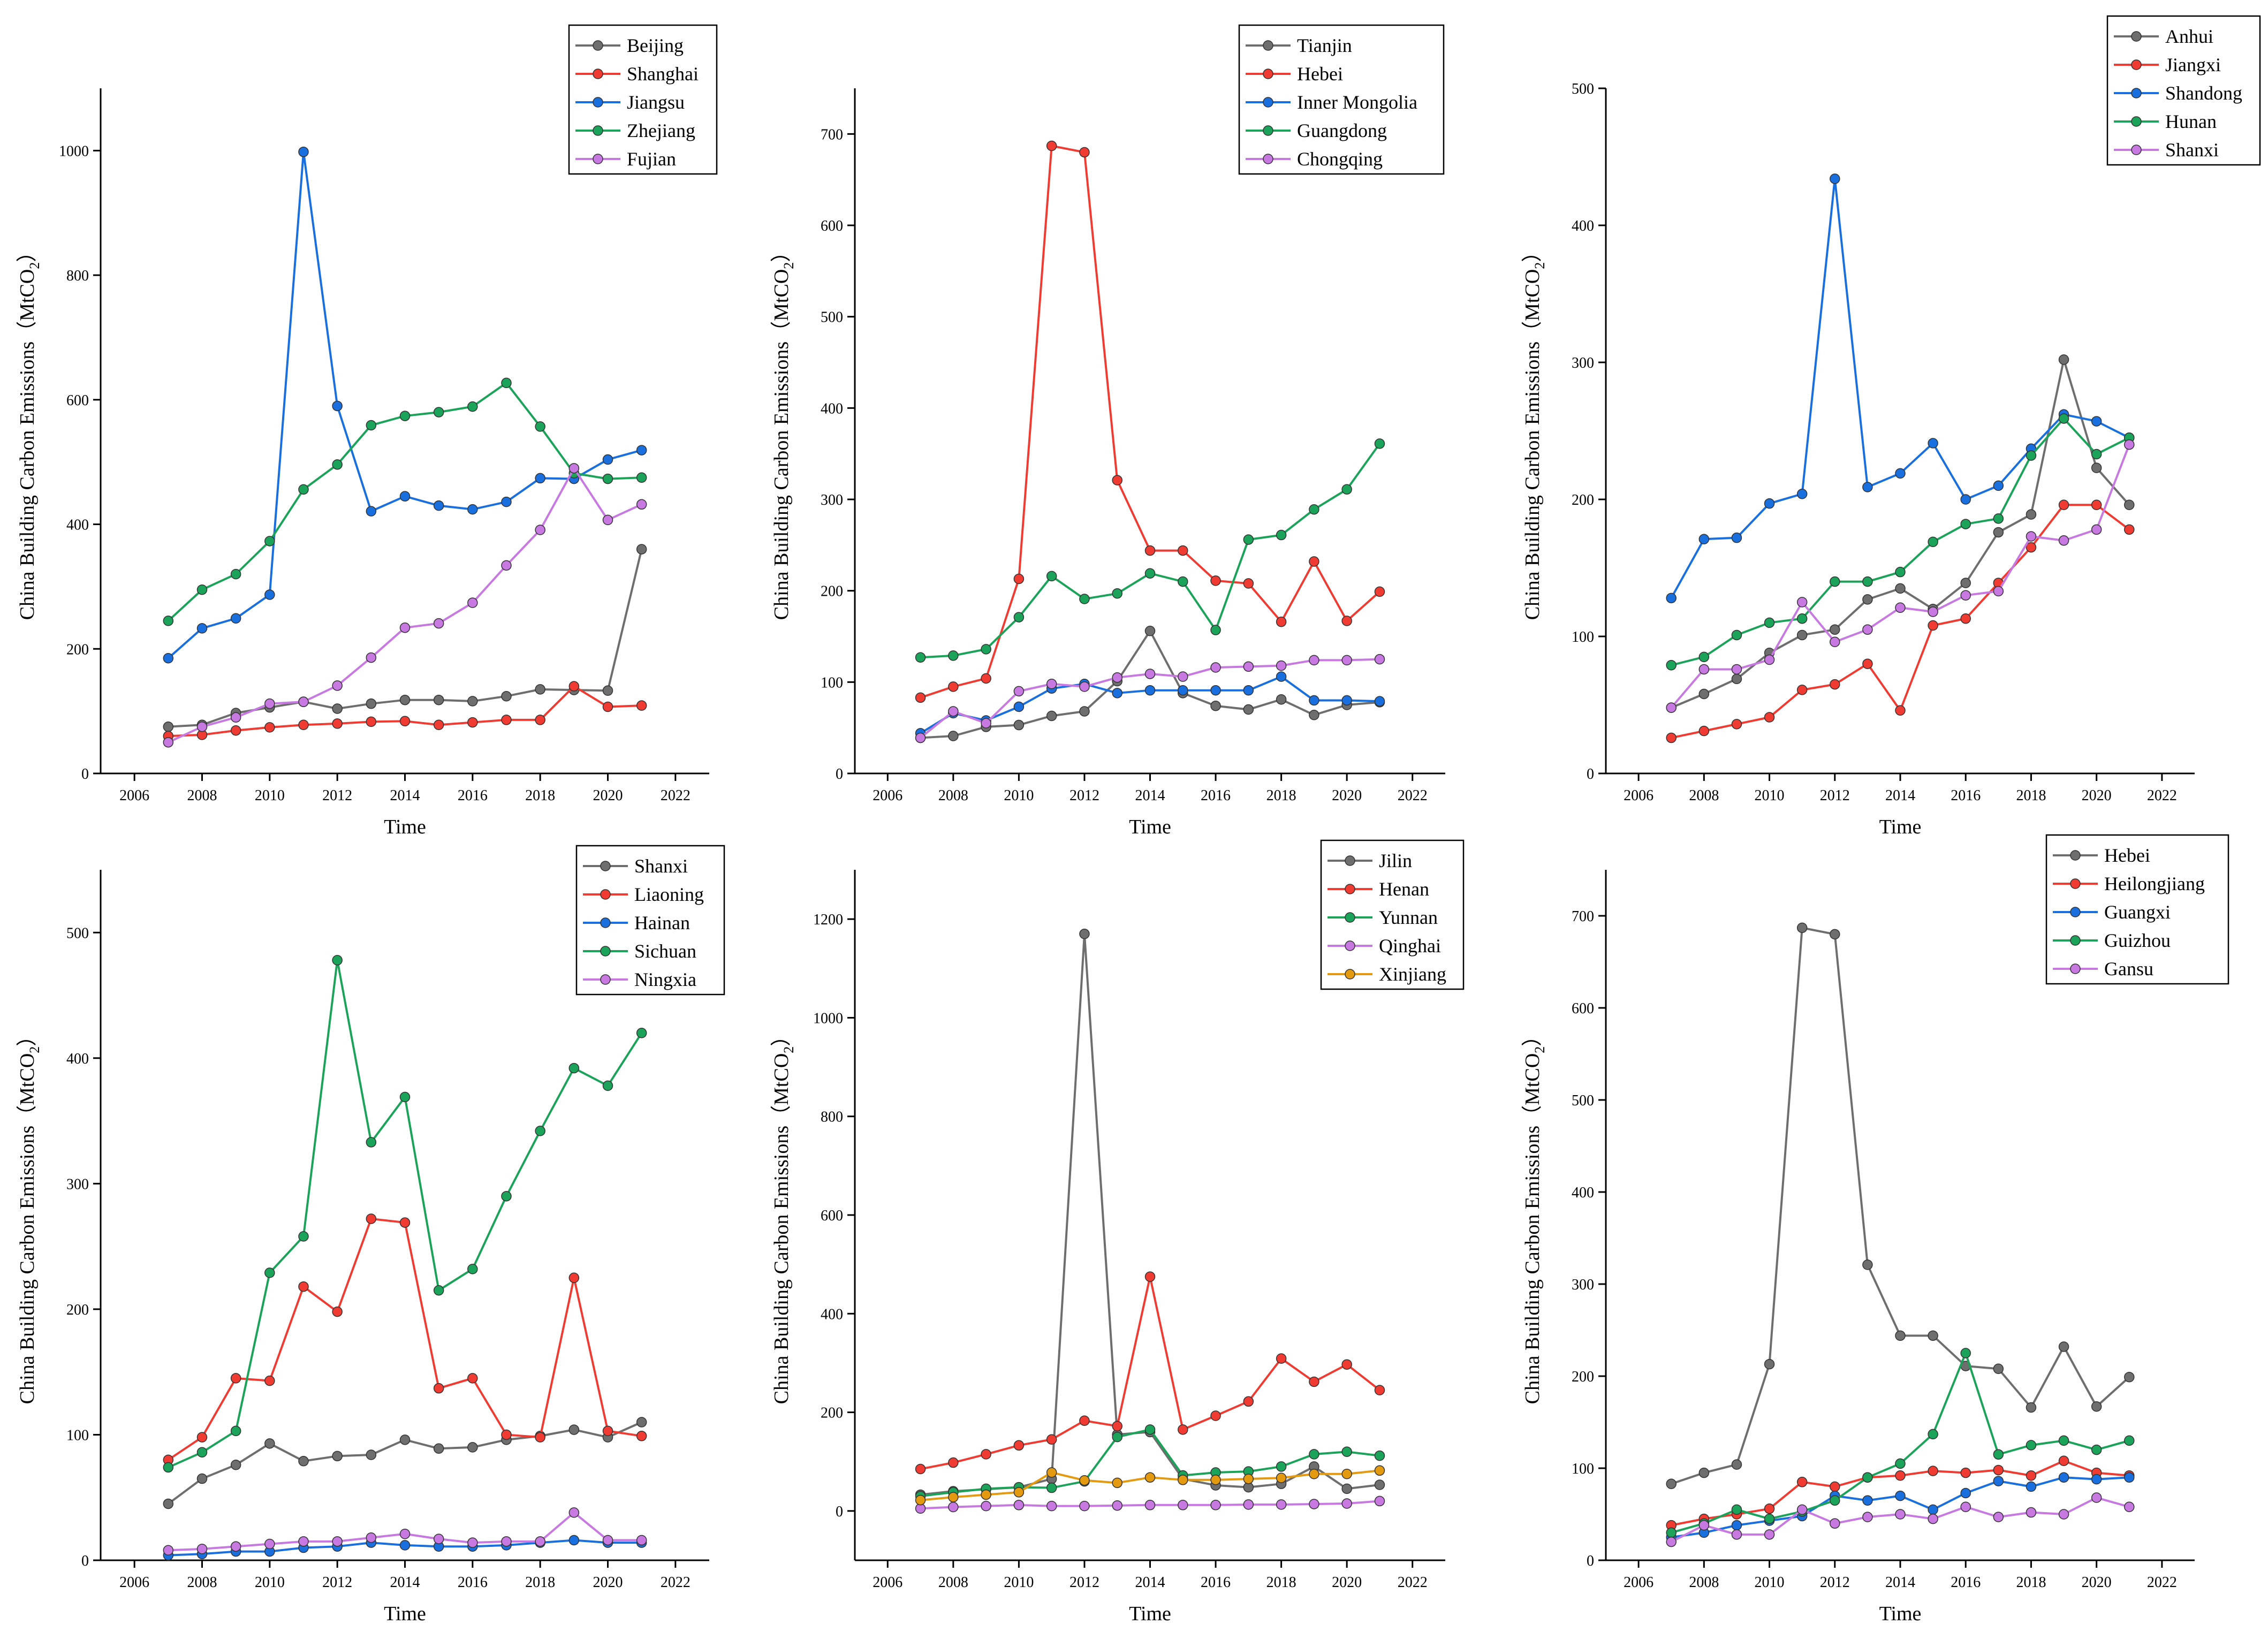 The image size is (2268, 1632). Describe the element at coordinates (27, 1229) in the screenshot. I see `y-axis-title-main: China Building Carbon Emissions（MtCO` at that location.